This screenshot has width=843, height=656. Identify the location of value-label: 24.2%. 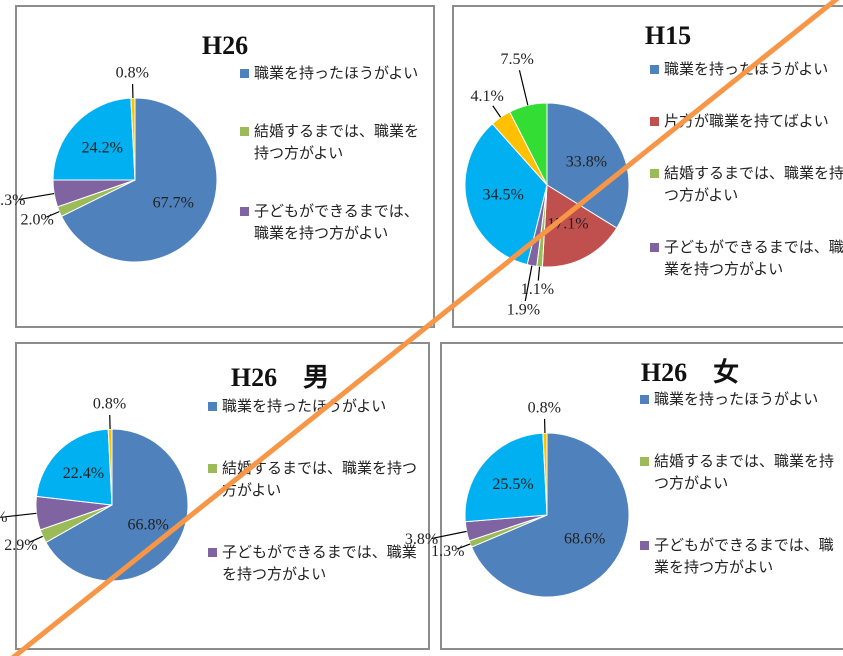
(102, 148).